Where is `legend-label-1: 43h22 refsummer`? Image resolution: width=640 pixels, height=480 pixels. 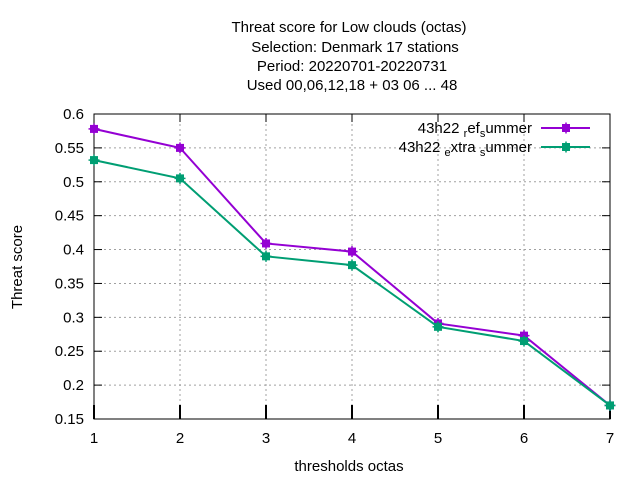 legend-label-1: 43h22 refsummer is located at coordinates (475, 130).